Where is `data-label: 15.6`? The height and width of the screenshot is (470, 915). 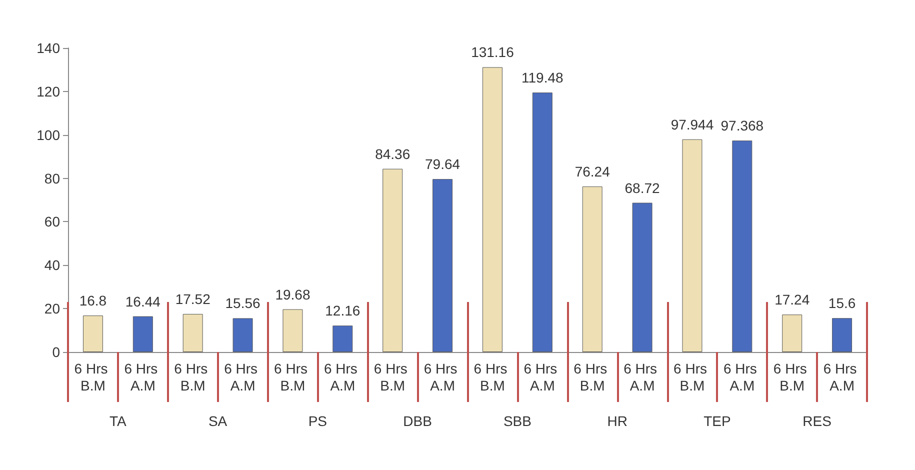 data-label: 15.6 is located at coordinates (842, 303).